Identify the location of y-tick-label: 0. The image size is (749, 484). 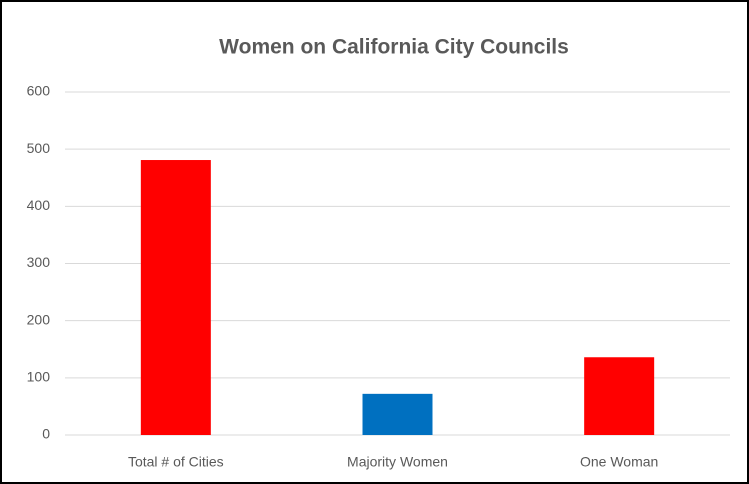
(46, 434).